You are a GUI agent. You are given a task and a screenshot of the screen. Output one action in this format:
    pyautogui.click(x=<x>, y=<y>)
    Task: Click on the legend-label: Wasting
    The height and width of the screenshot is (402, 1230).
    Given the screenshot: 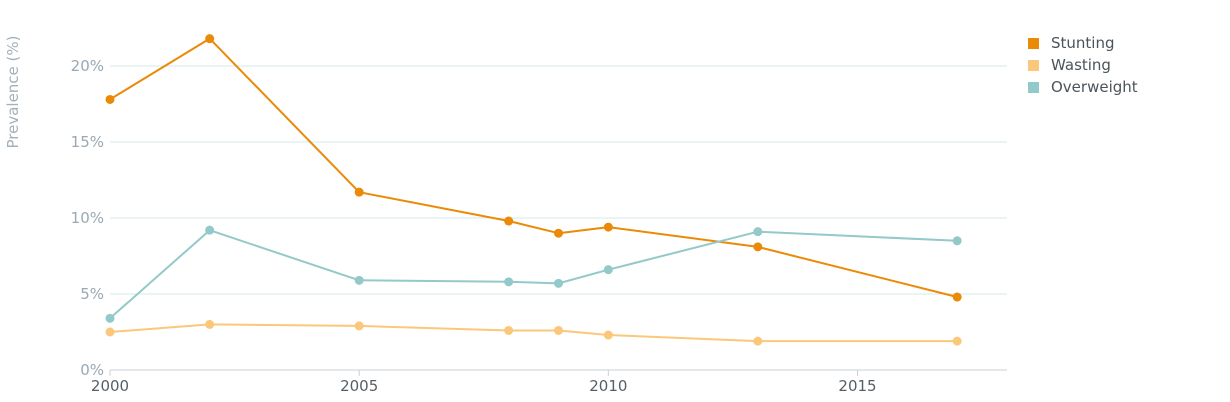 What is the action you would take?
    pyautogui.click(x=1081, y=65)
    